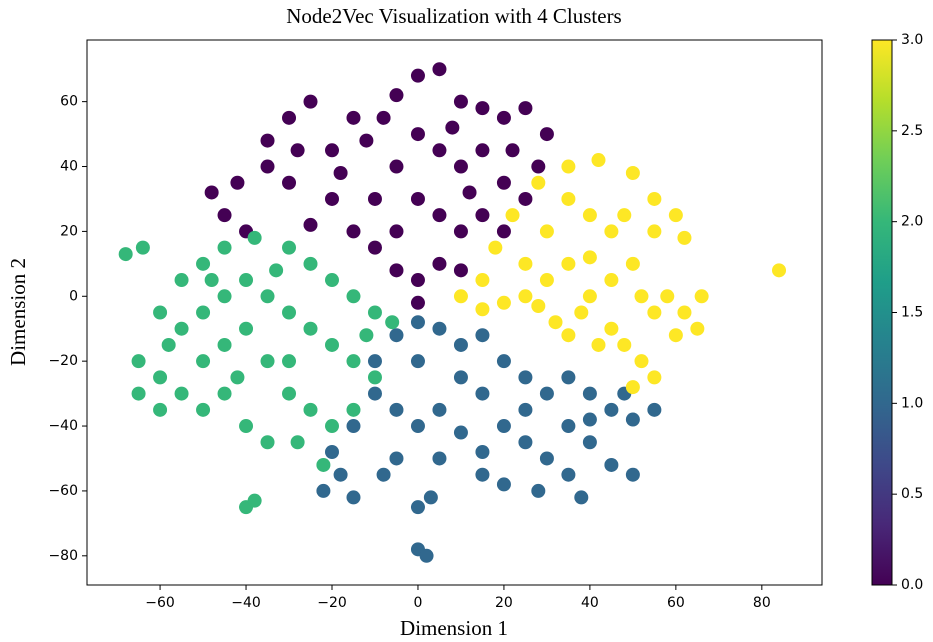 The image size is (933, 642). What do you see at coordinates (882, 312) in the screenshot?
I see `colorbar` at bounding box center [882, 312].